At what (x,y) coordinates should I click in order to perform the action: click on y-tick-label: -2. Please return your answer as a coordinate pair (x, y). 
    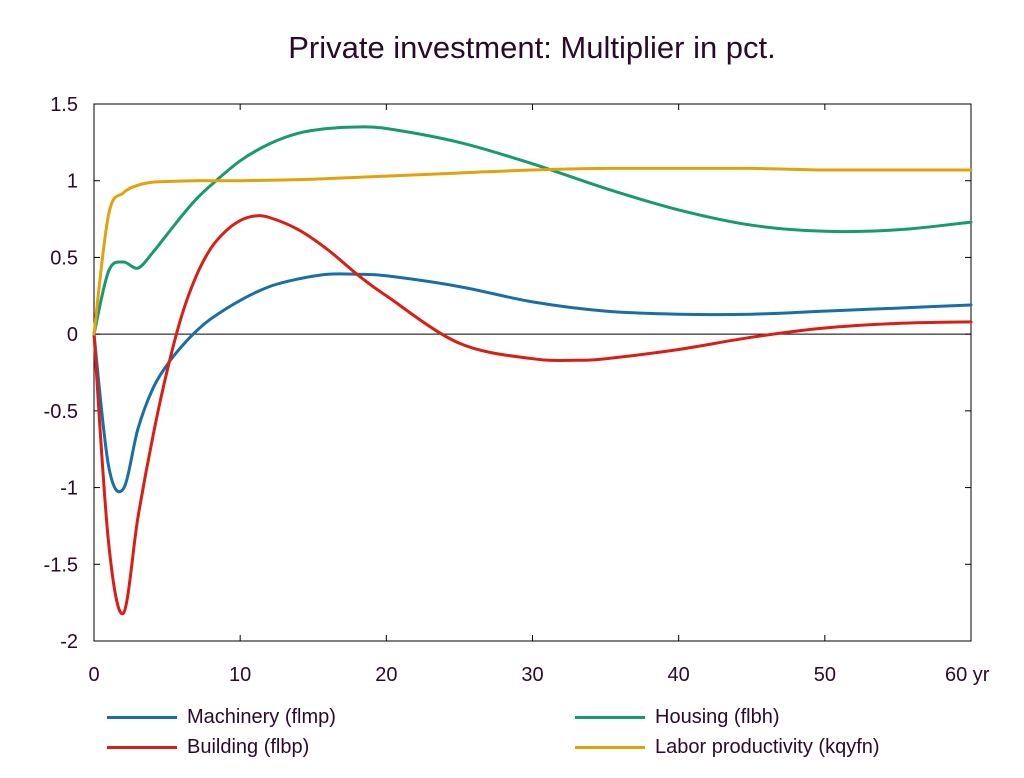
    Looking at the image, I should click on (69, 642).